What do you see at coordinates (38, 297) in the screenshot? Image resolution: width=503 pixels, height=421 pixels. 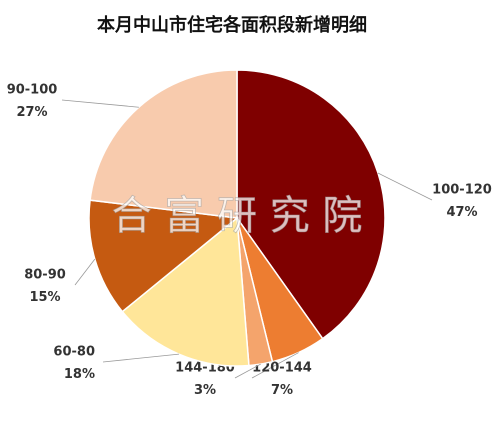 I see `value-number: 15` at bounding box center [38, 297].